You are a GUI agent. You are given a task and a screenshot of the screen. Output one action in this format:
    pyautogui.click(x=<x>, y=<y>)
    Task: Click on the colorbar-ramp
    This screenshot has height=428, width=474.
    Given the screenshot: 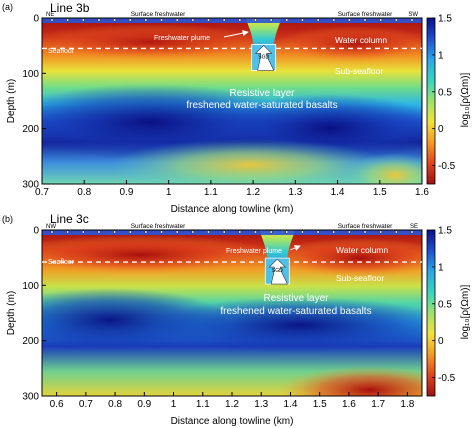 What is the action you would take?
    pyautogui.click(x=431, y=313)
    